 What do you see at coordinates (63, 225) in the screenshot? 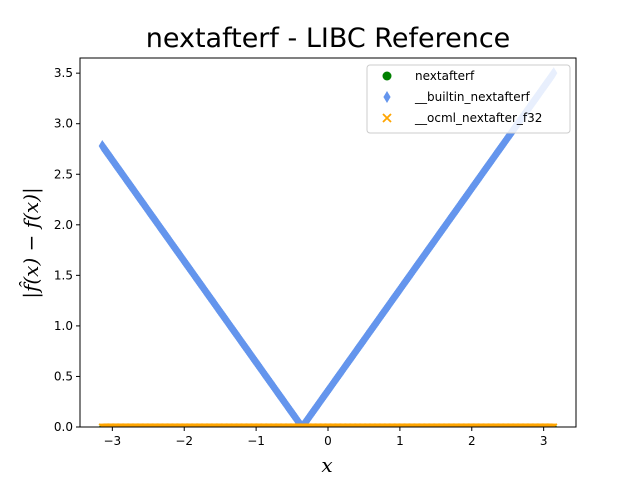
I see `y-tick-label: 2.0` at bounding box center [63, 225].